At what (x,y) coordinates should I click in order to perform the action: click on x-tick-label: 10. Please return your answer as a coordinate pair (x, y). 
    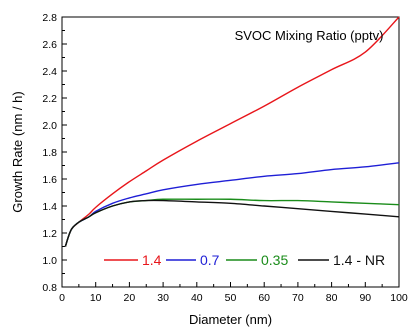
    Looking at the image, I should click on (96, 298).